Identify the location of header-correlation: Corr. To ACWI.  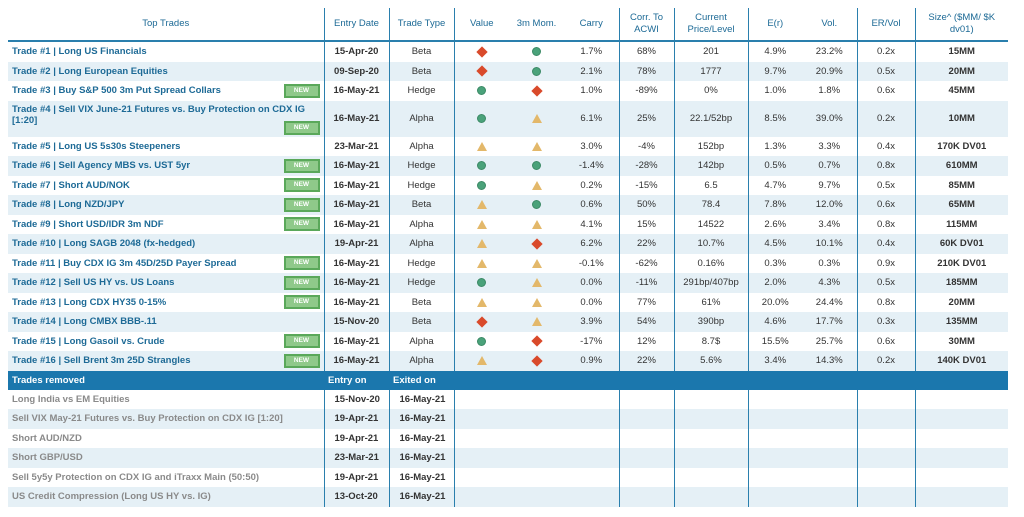
(646, 24).